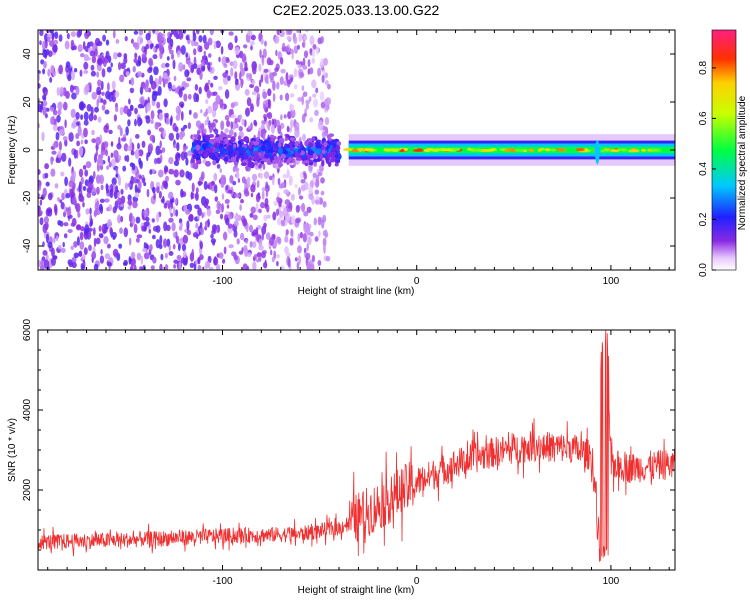 This screenshot has width=750, height=600. What do you see at coordinates (12, 450) in the screenshot?
I see `snr-y-label: SNR (10 * v/v)` at bounding box center [12, 450].